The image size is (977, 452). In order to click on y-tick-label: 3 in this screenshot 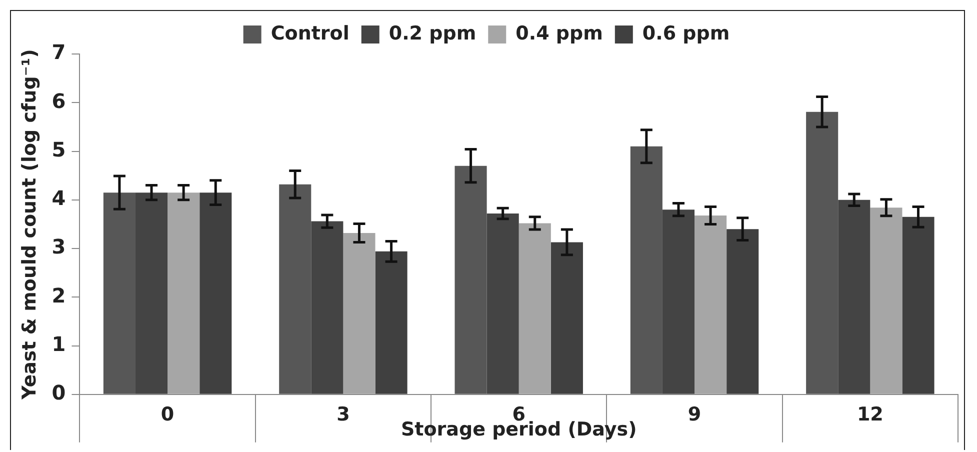, I will do `click(59, 246)`.